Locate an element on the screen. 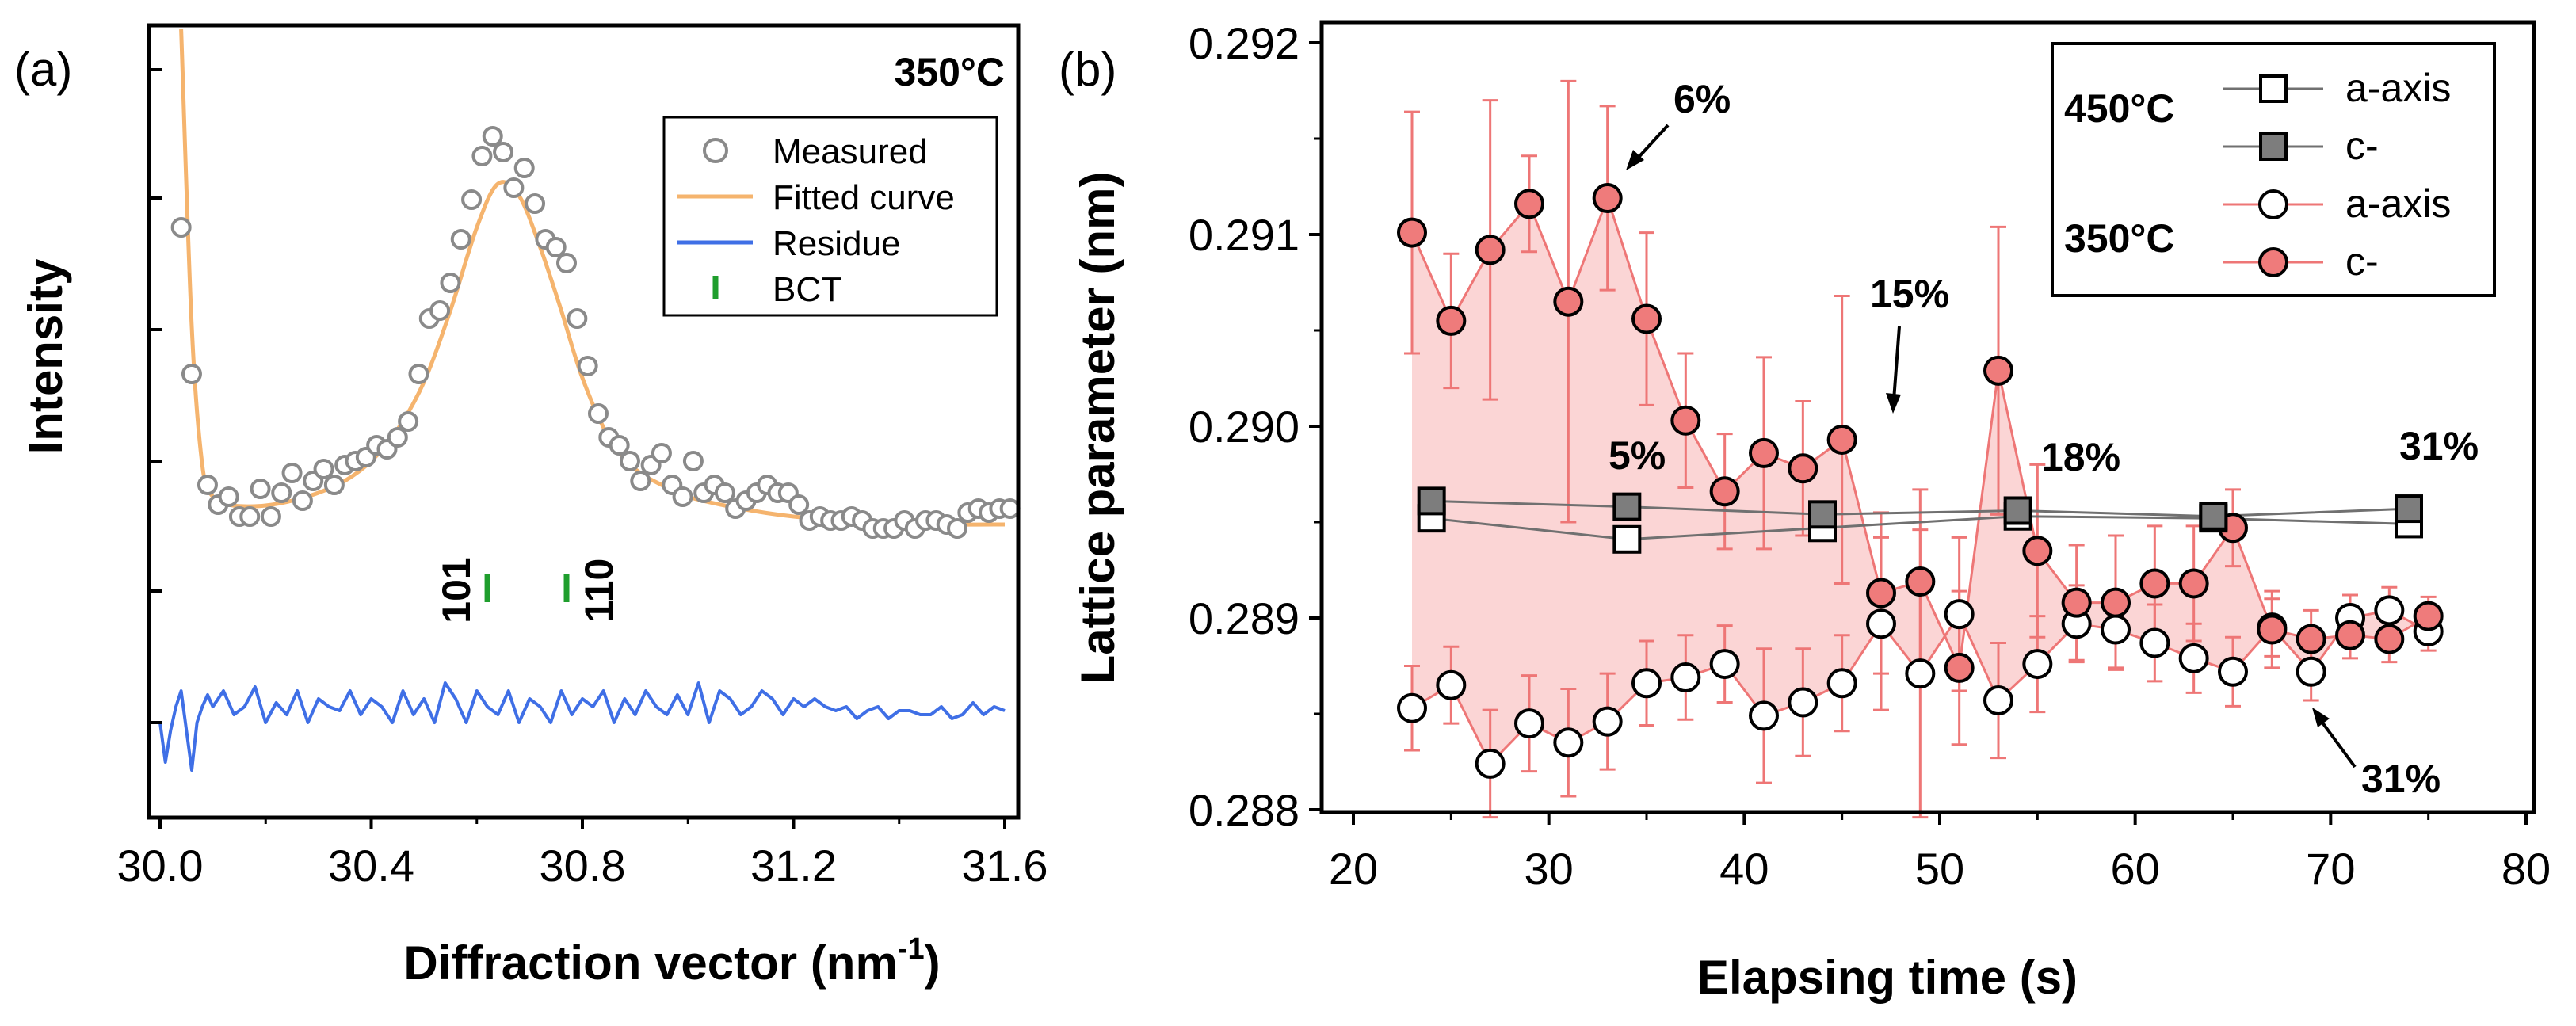 The image size is (2576, 1026). b-x-tick-label: 30 is located at coordinates (1549, 869).